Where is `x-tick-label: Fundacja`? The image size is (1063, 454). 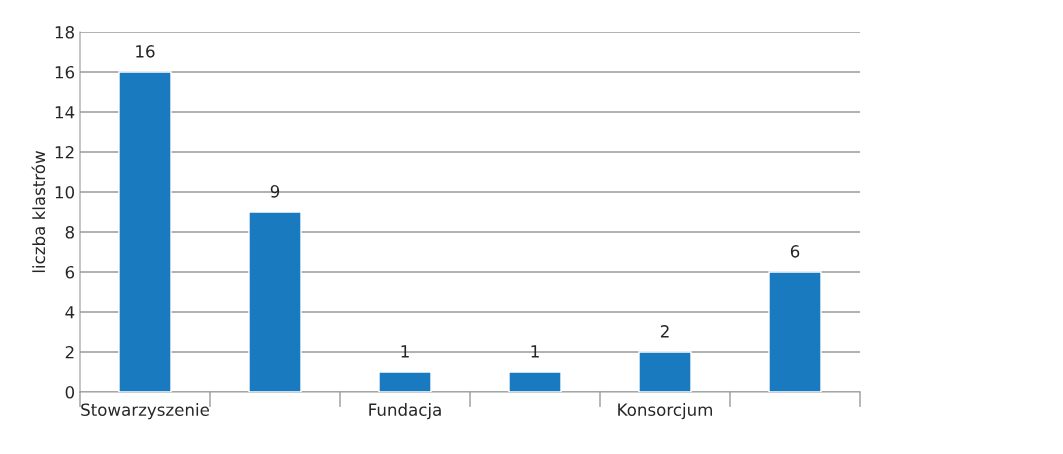
x-tick-label: Fundacja is located at coordinates (405, 411).